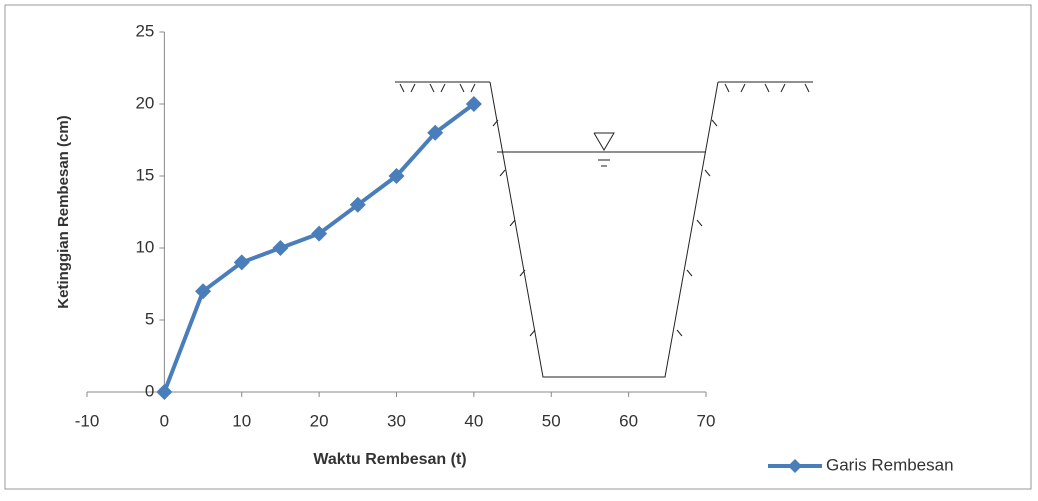 The height and width of the screenshot is (501, 1038). Describe the element at coordinates (144, 246) in the screenshot. I see `y-tick-label: 10` at that location.